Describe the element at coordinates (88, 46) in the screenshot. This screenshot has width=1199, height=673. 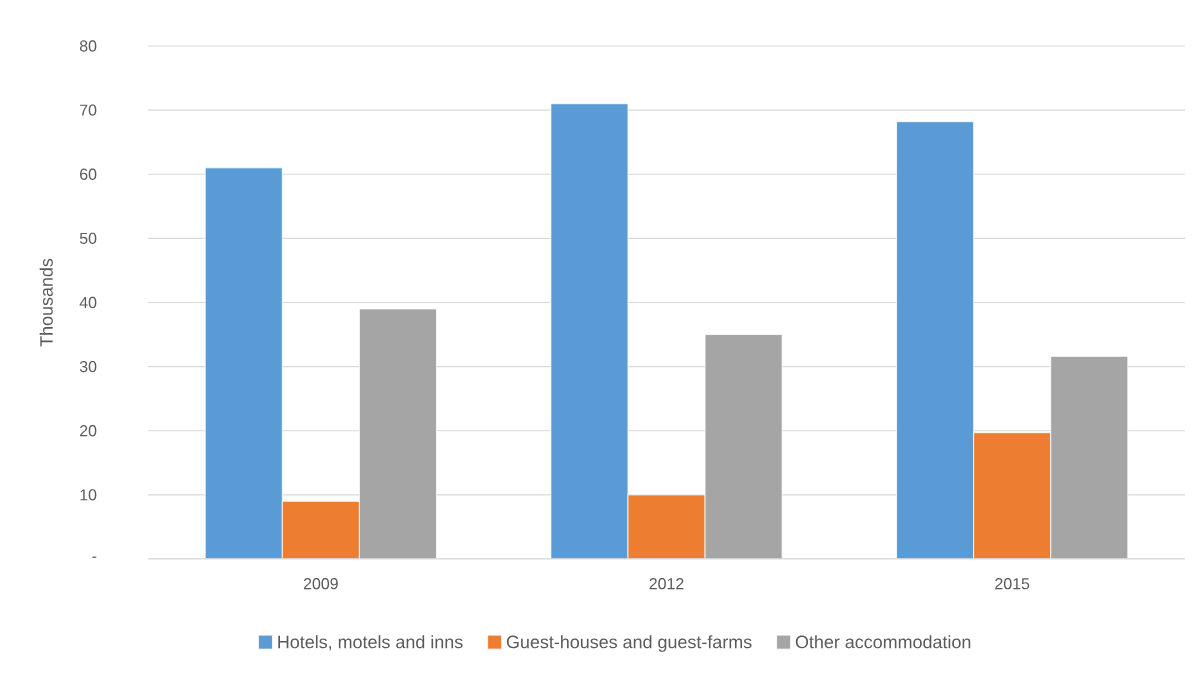
I see `y-tick-label: 80` at that location.